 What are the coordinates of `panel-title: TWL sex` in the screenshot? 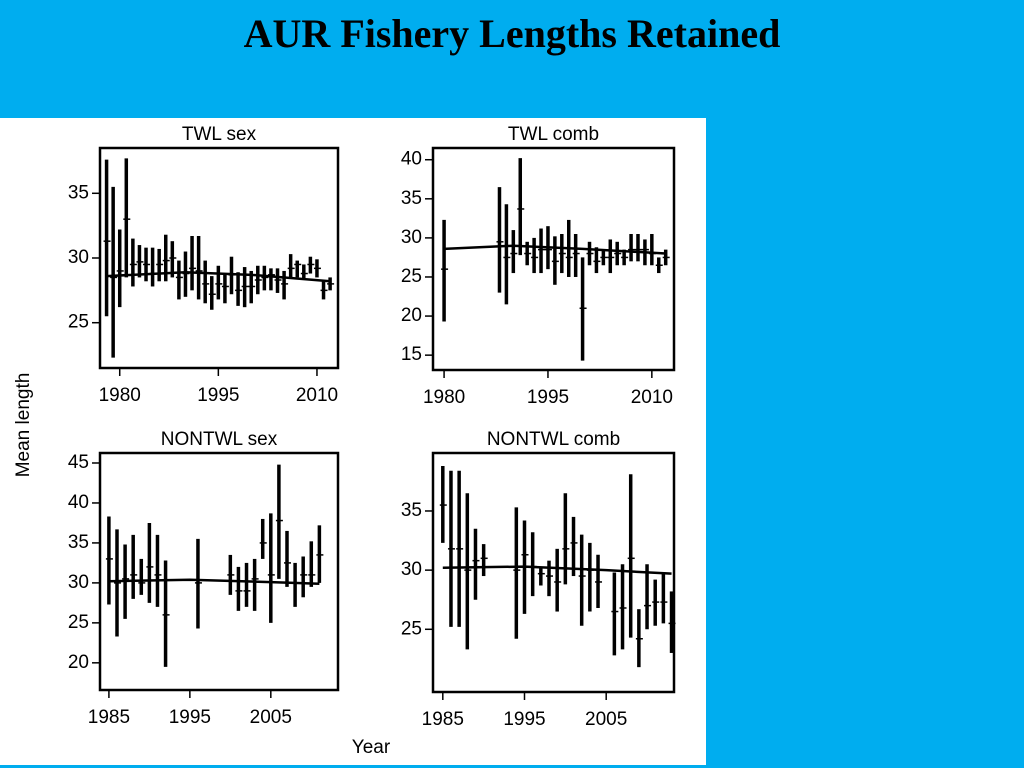 It's located at (219, 134).